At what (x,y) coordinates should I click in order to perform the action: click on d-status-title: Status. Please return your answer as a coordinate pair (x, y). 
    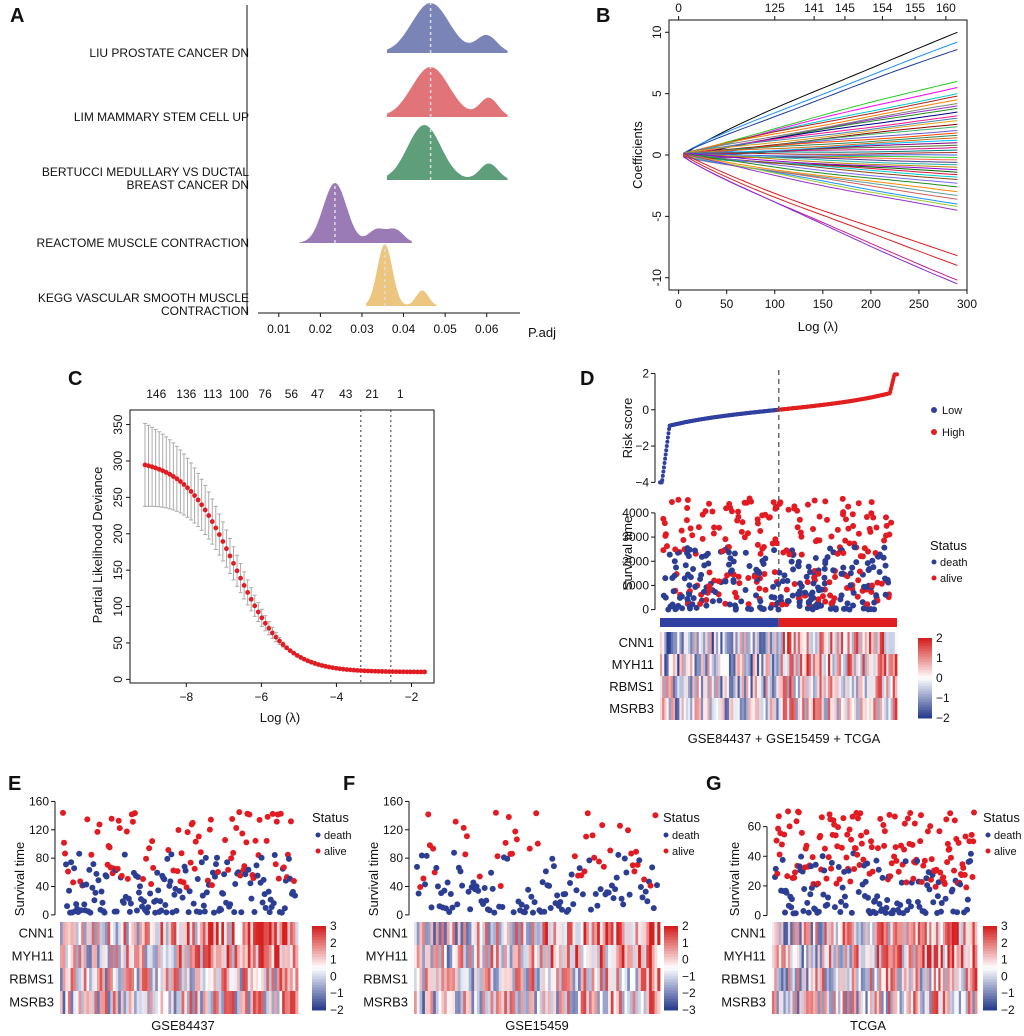
    Looking at the image, I should click on (948, 545).